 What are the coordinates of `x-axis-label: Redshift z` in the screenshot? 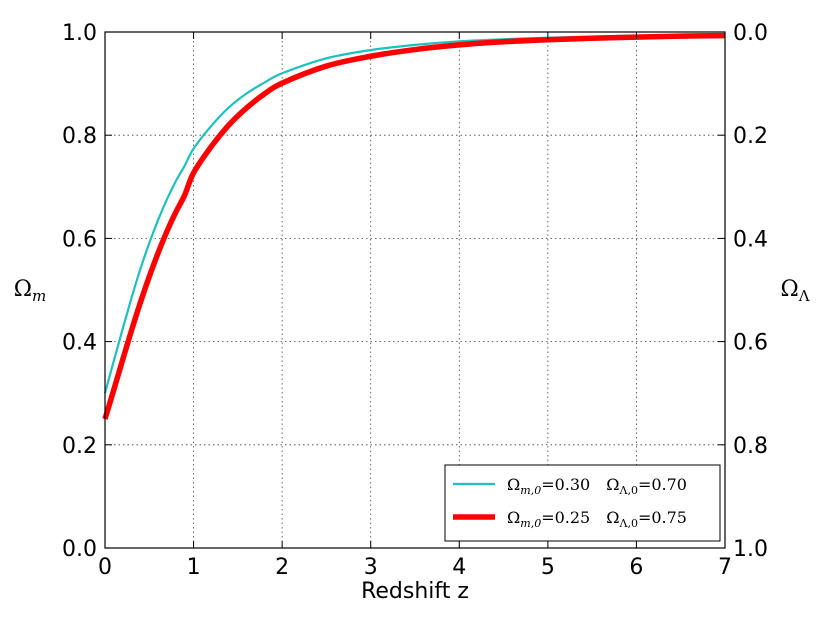 It's located at (415, 591).